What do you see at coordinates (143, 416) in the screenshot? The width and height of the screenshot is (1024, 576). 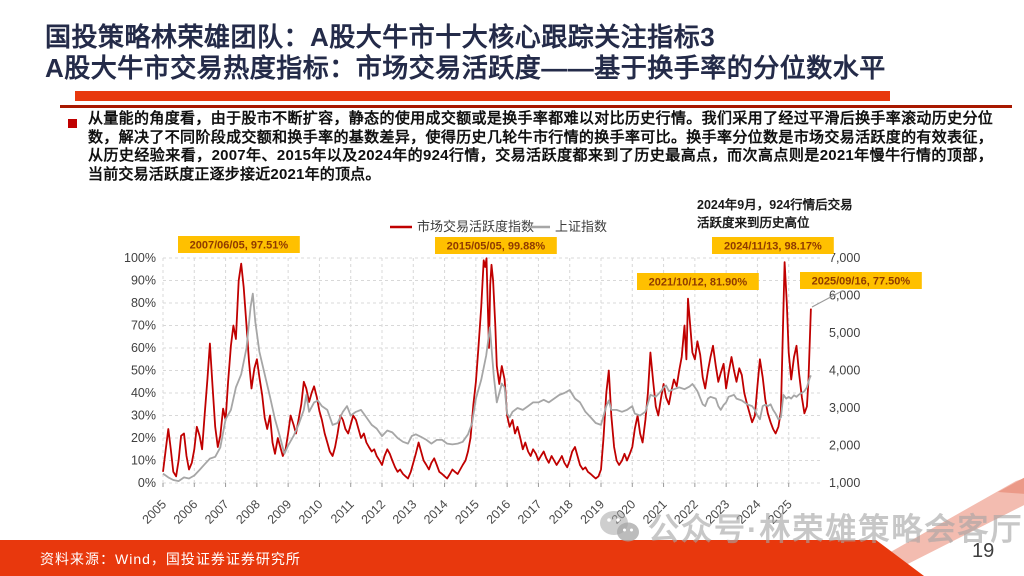 I see `left-axis-tick: 30%` at bounding box center [143, 416].